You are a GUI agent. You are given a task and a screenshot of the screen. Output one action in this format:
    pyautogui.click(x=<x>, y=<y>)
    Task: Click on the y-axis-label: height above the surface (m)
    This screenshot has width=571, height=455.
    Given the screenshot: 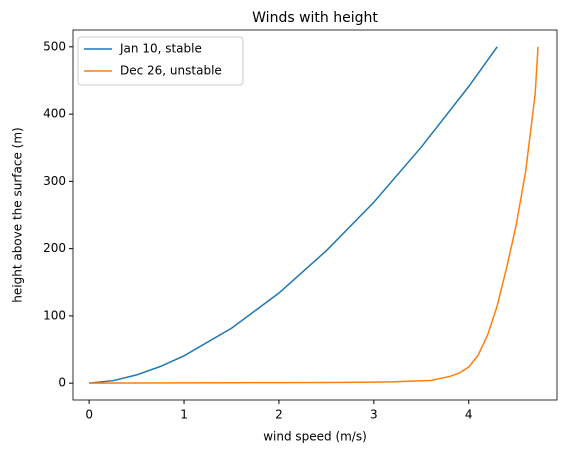 What is the action you would take?
    pyautogui.click(x=18, y=214)
    